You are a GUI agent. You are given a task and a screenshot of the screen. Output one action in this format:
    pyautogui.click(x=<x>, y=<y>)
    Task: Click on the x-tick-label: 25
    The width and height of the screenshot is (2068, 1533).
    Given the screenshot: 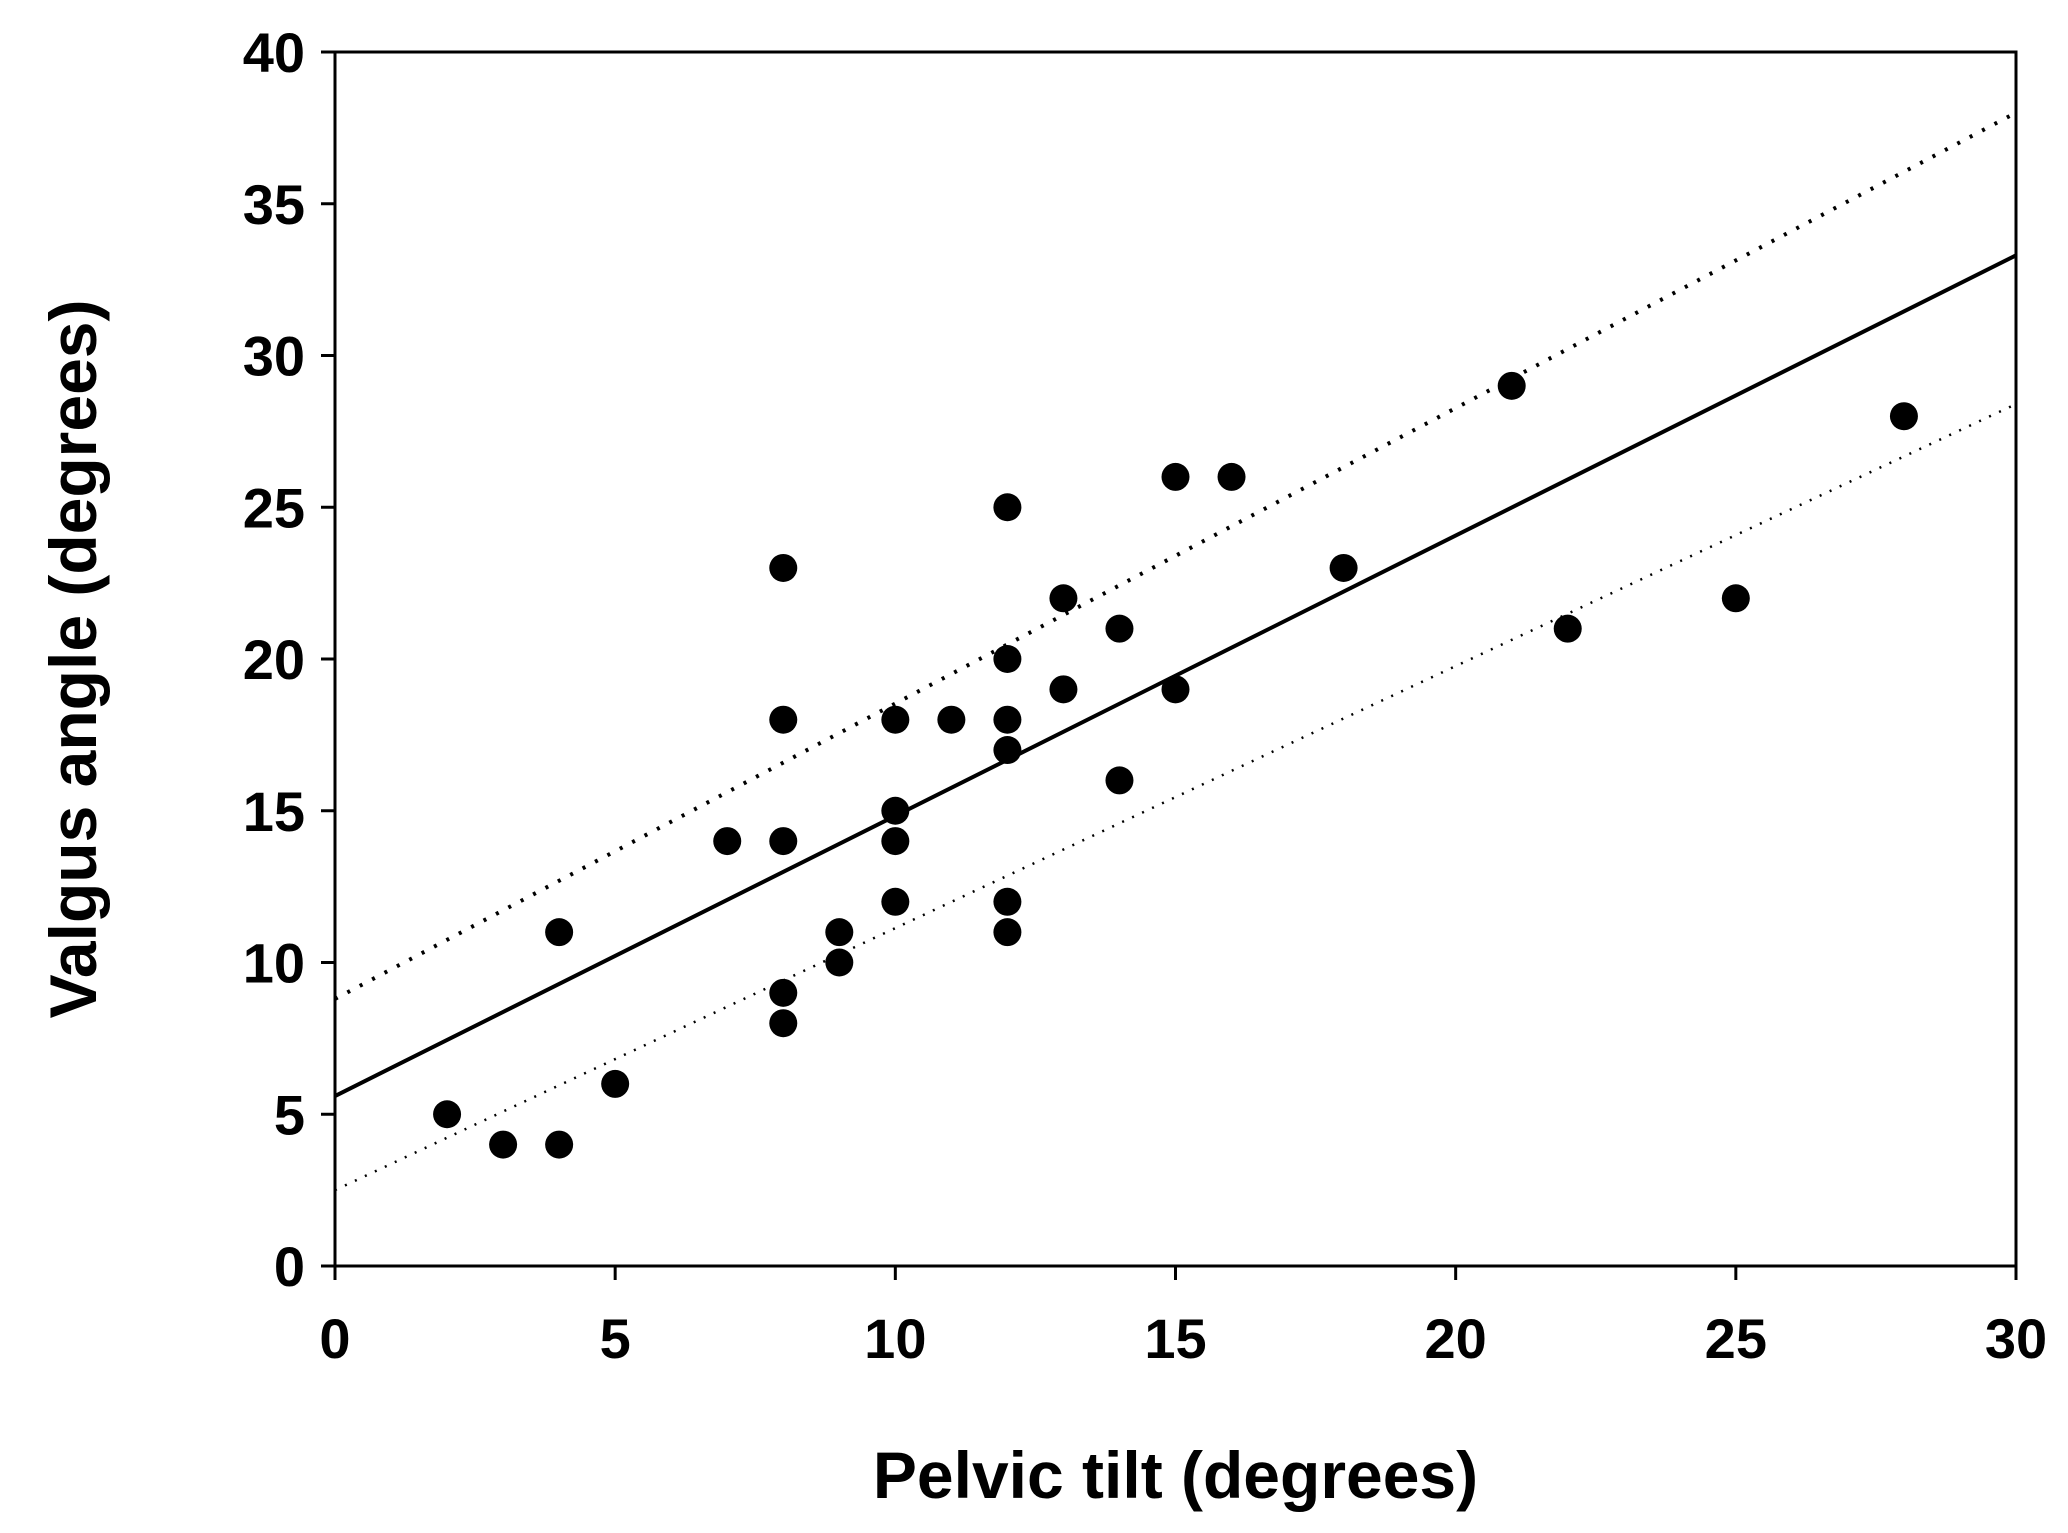 What is the action you would take?
    pyautogui.click(x=1736, y=1338)
    